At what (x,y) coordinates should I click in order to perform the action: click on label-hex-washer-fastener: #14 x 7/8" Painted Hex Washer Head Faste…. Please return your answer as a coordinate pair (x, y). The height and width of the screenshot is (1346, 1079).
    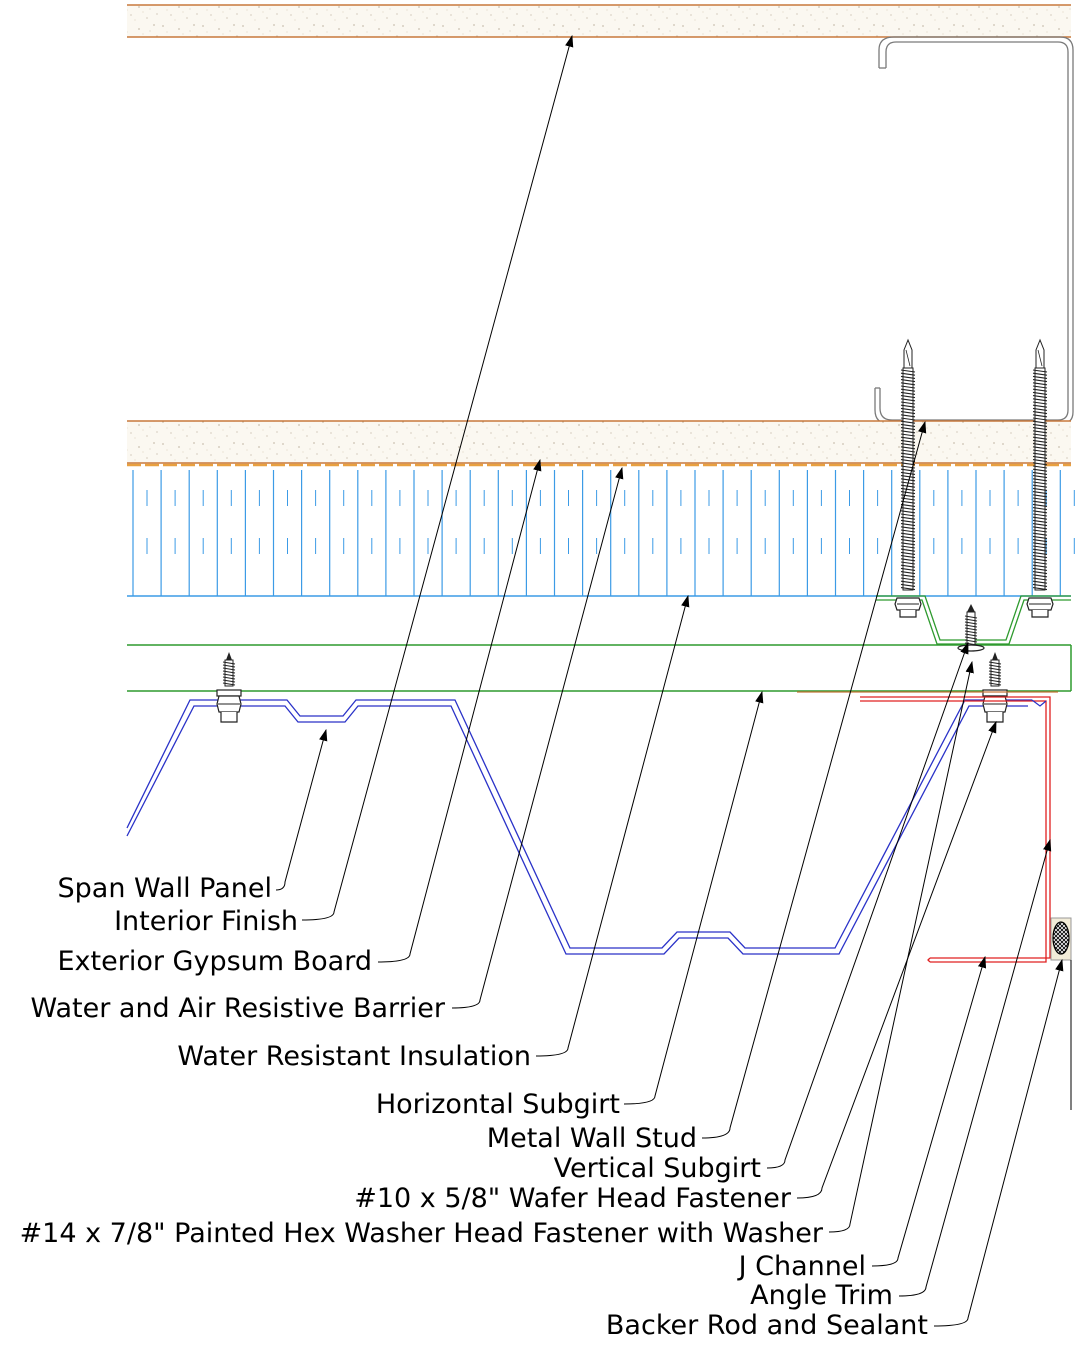
    Looking at the image, I should click on (422, 1233).